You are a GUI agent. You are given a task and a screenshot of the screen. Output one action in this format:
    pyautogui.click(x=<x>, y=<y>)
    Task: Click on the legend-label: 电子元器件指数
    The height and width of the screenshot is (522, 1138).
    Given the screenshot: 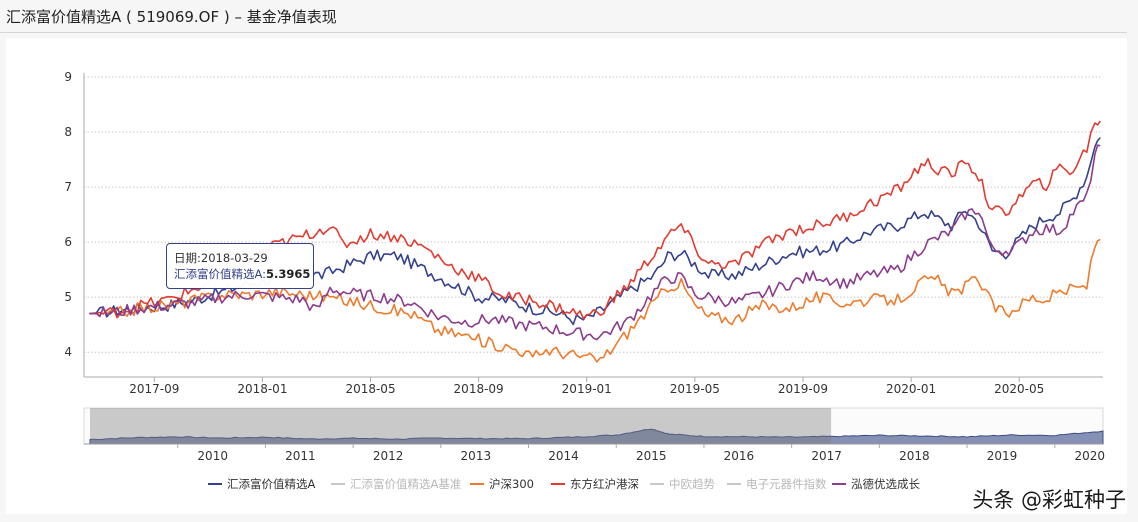 What is the action you would take?
    pyautogui.click(x=786, y=484)
    